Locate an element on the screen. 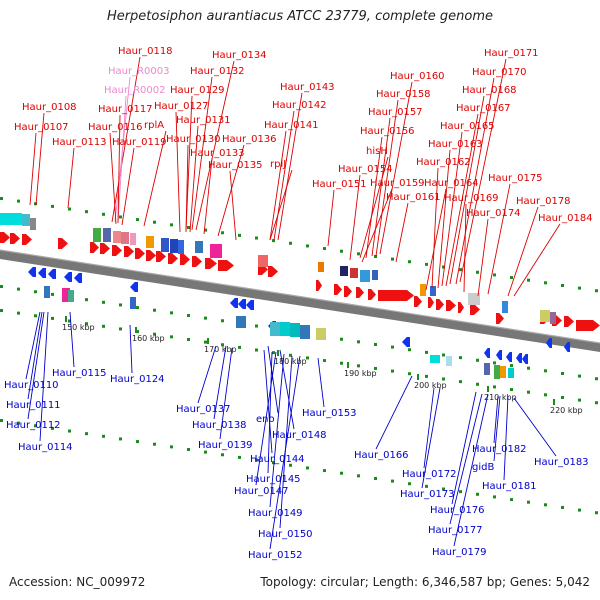  forward-gene-label: Haur_0164 is located at coordinates (451, 183).